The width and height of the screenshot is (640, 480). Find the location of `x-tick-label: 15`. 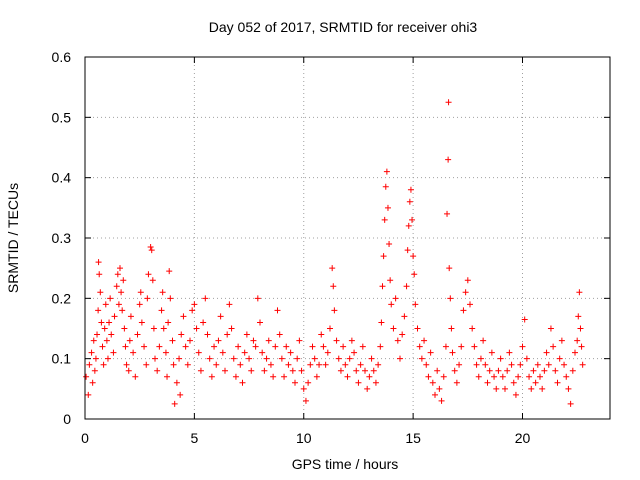

x-tick-label: 15 is located at coordinates (413, 438).